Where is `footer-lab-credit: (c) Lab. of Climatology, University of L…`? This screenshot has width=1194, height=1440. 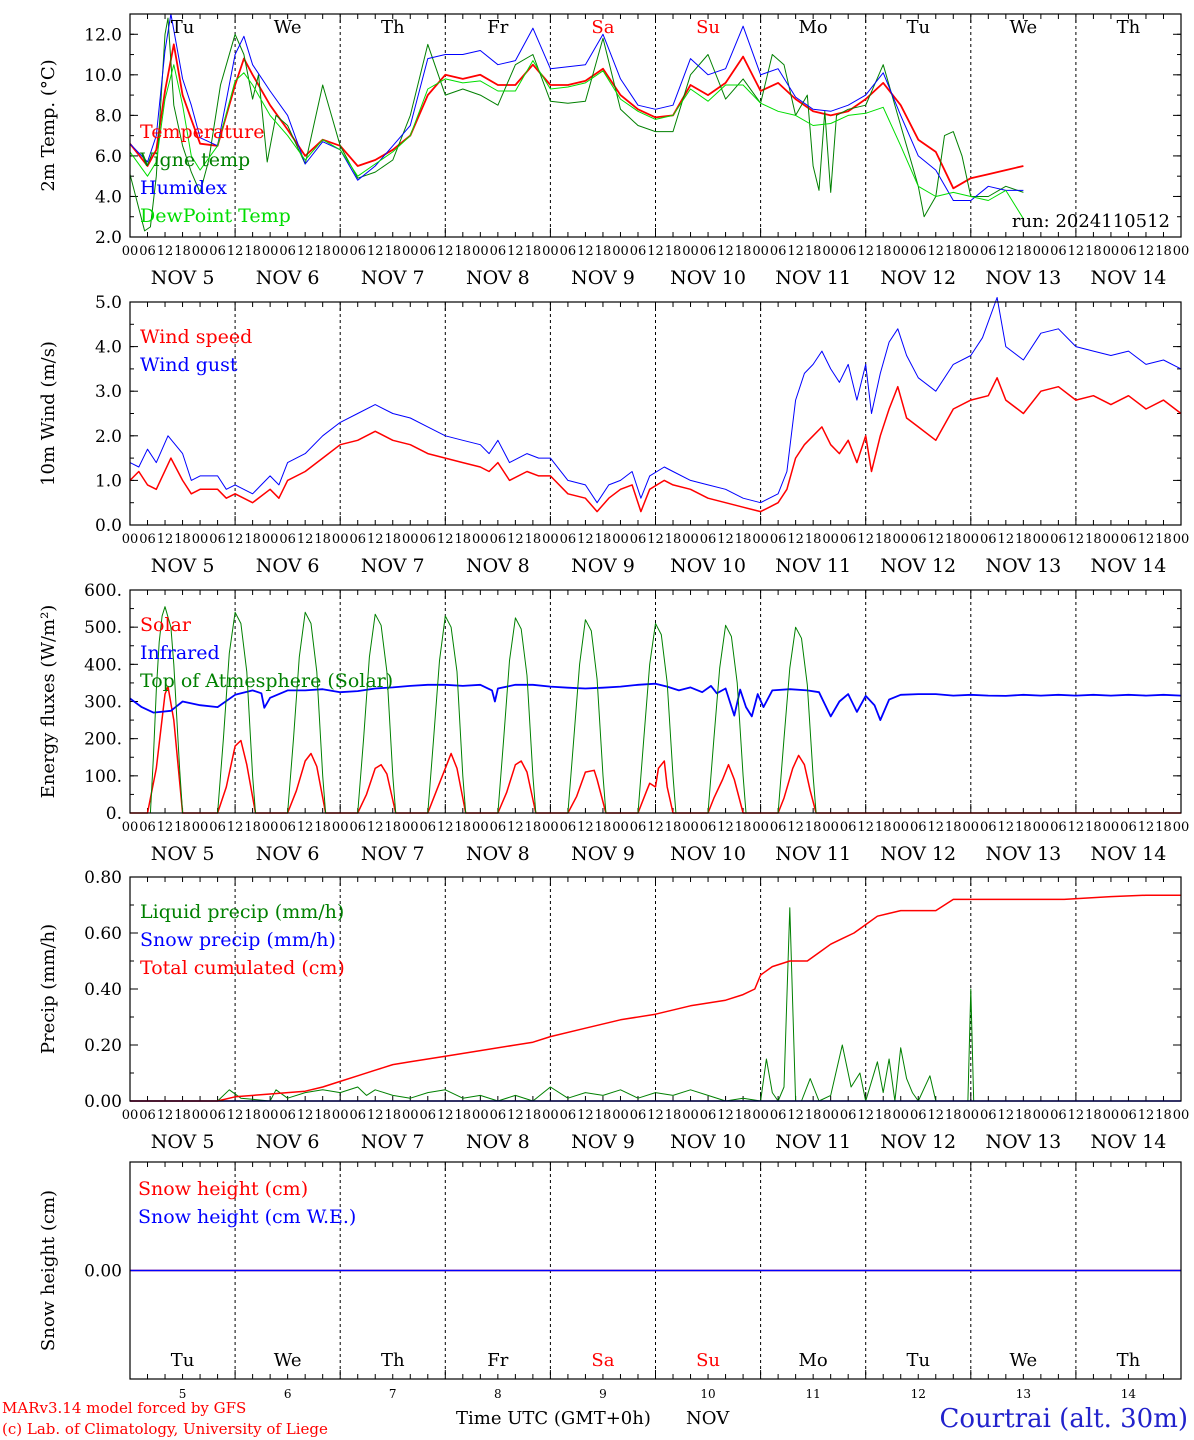 footer-lab-credit: (c) Lab. of Climatology, University of L… is located at coordinates (165, 1429).